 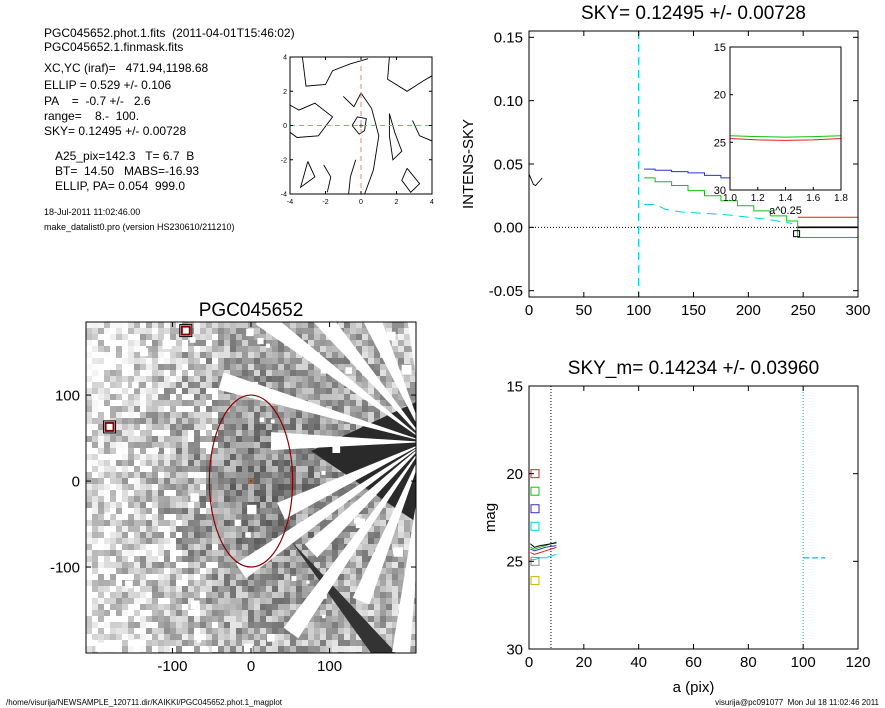 I want to click on diffraction-spike, so click(x=365, y=377).